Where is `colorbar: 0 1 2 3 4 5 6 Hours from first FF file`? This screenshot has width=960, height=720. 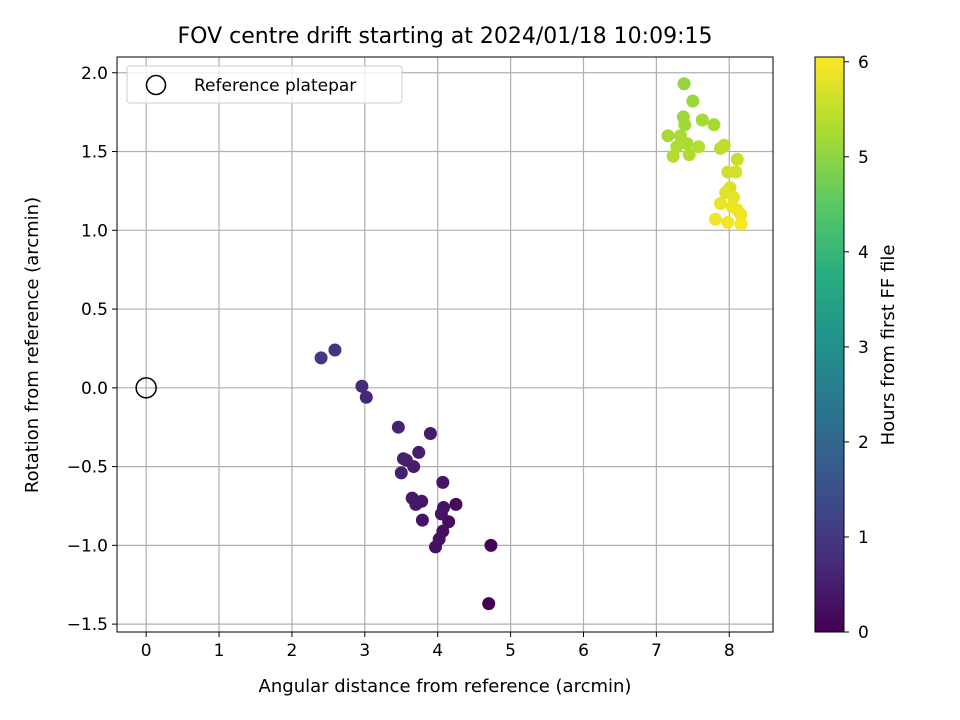 colorbar: 0 1 2 3 4 5 6 Hours from first FF file is located at coordinates (856, 348).